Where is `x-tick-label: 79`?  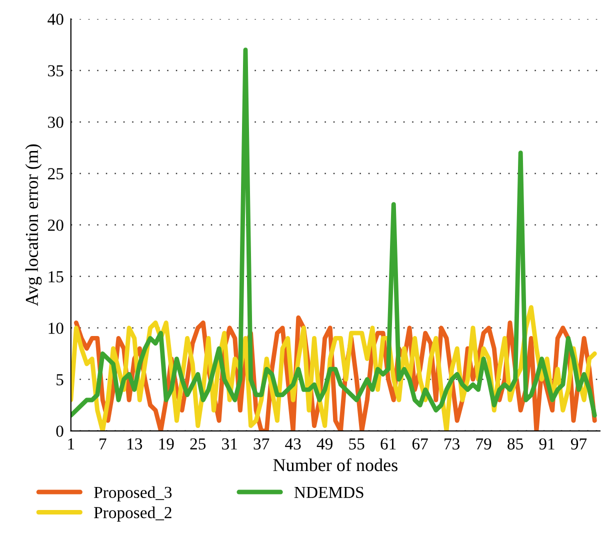 x-tick-label: 79 is located at coordinates (484, 444).